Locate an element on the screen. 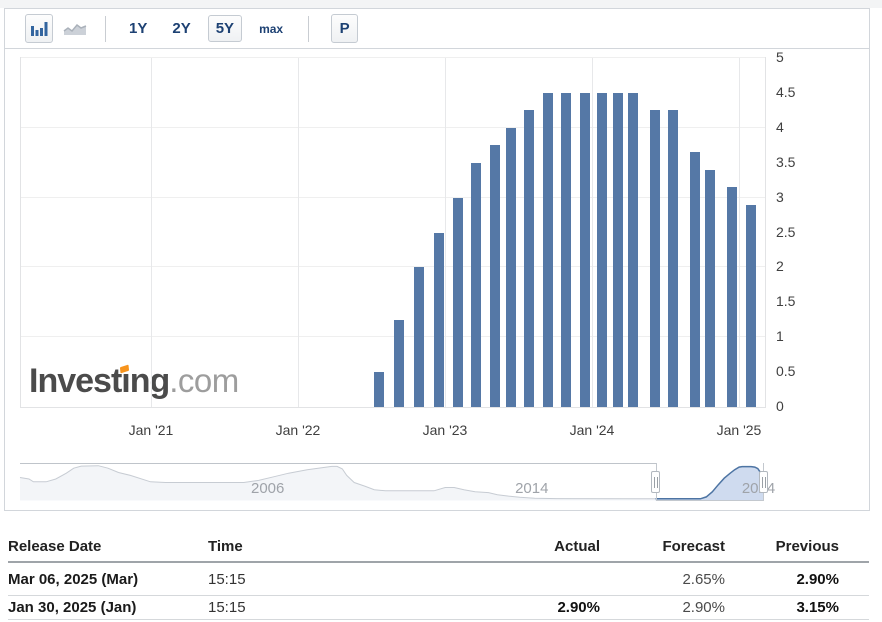  previous-cell: 2.90% is located at coordinates (817, 579).